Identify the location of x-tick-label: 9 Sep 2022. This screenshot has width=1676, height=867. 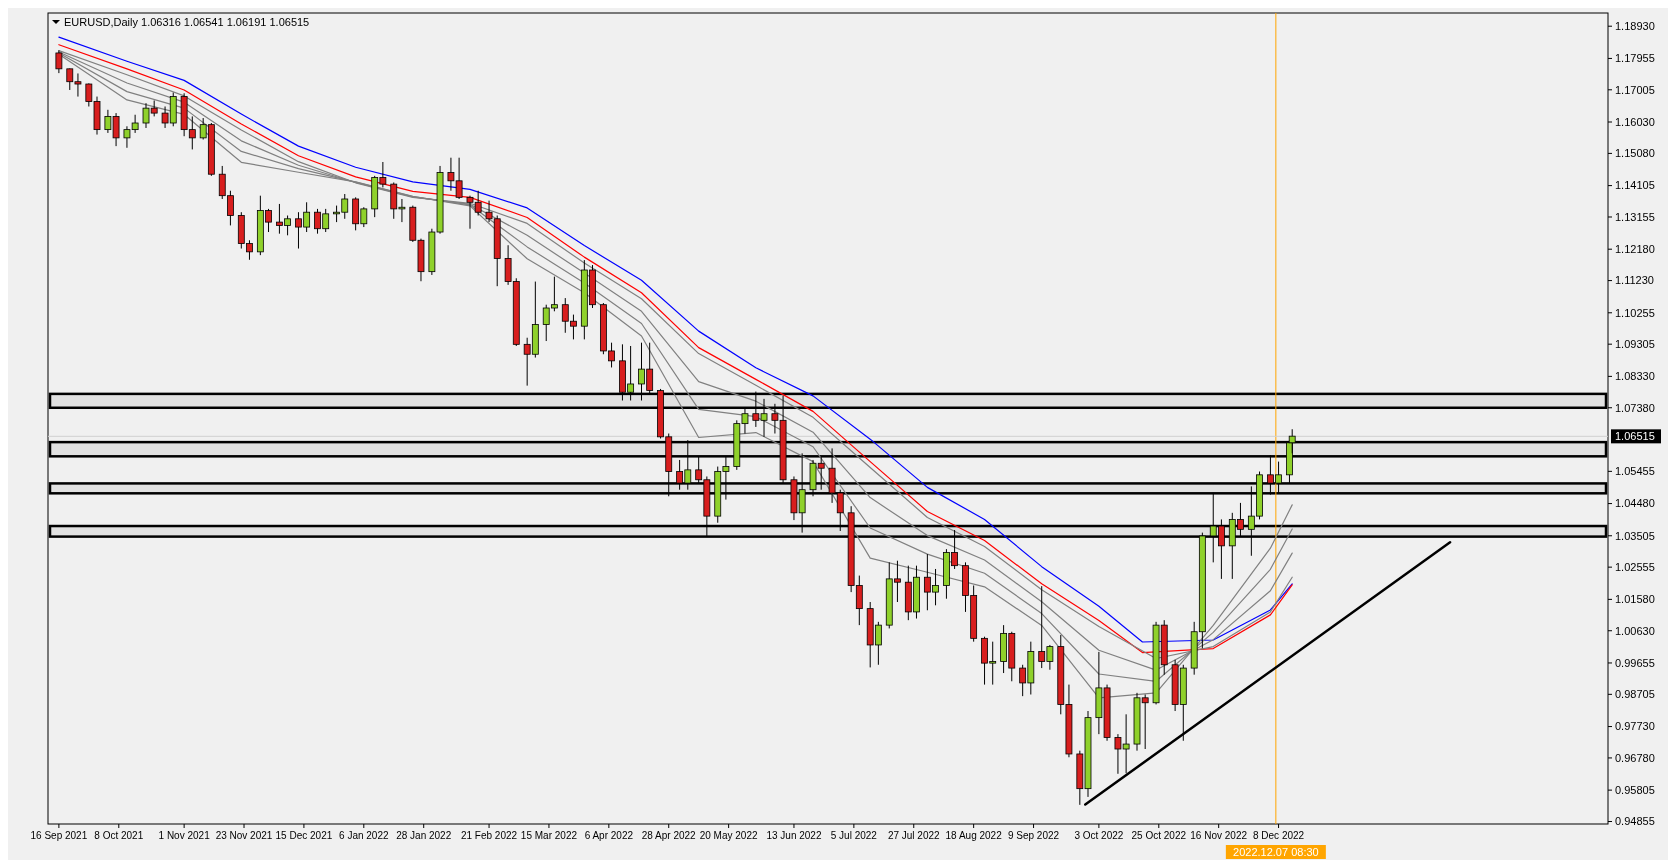
(1033, 835).